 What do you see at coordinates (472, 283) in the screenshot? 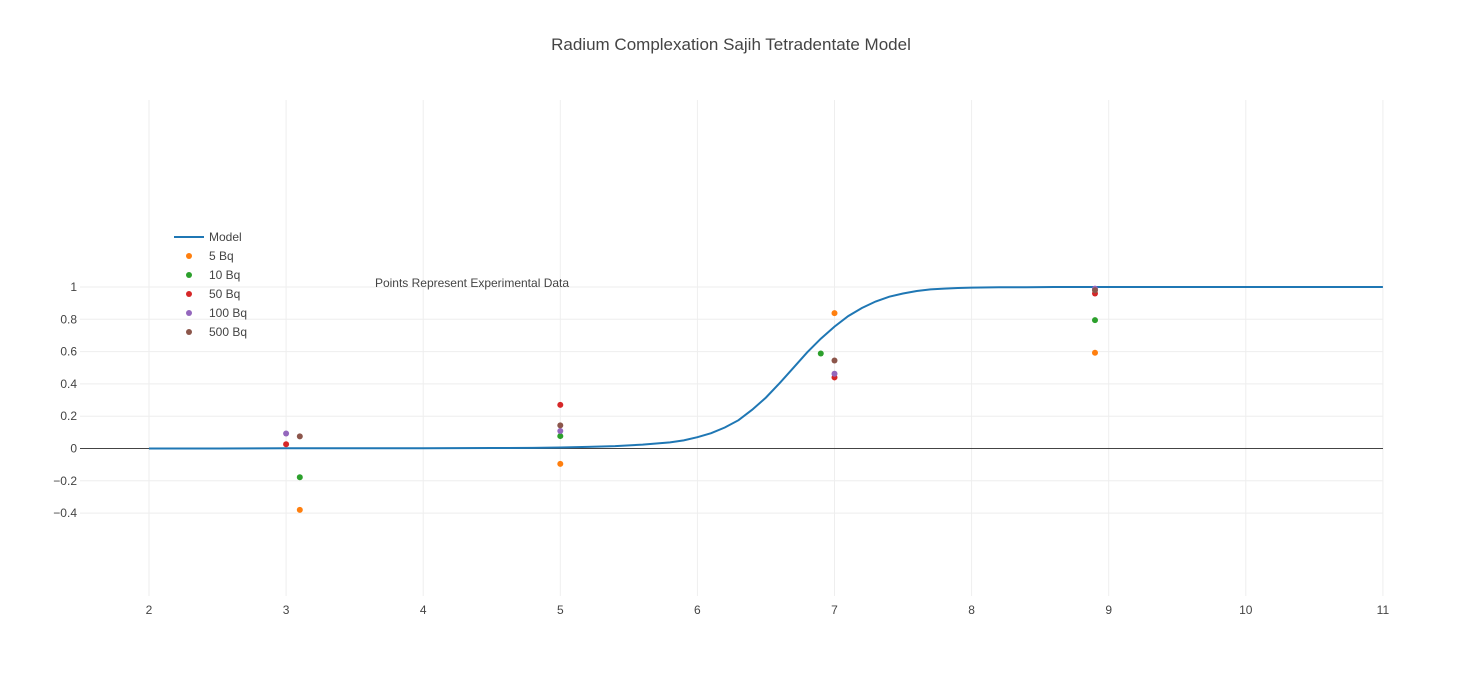
I see `annotation: Points Represent Experimental Data` at bounding box center [472, 283].